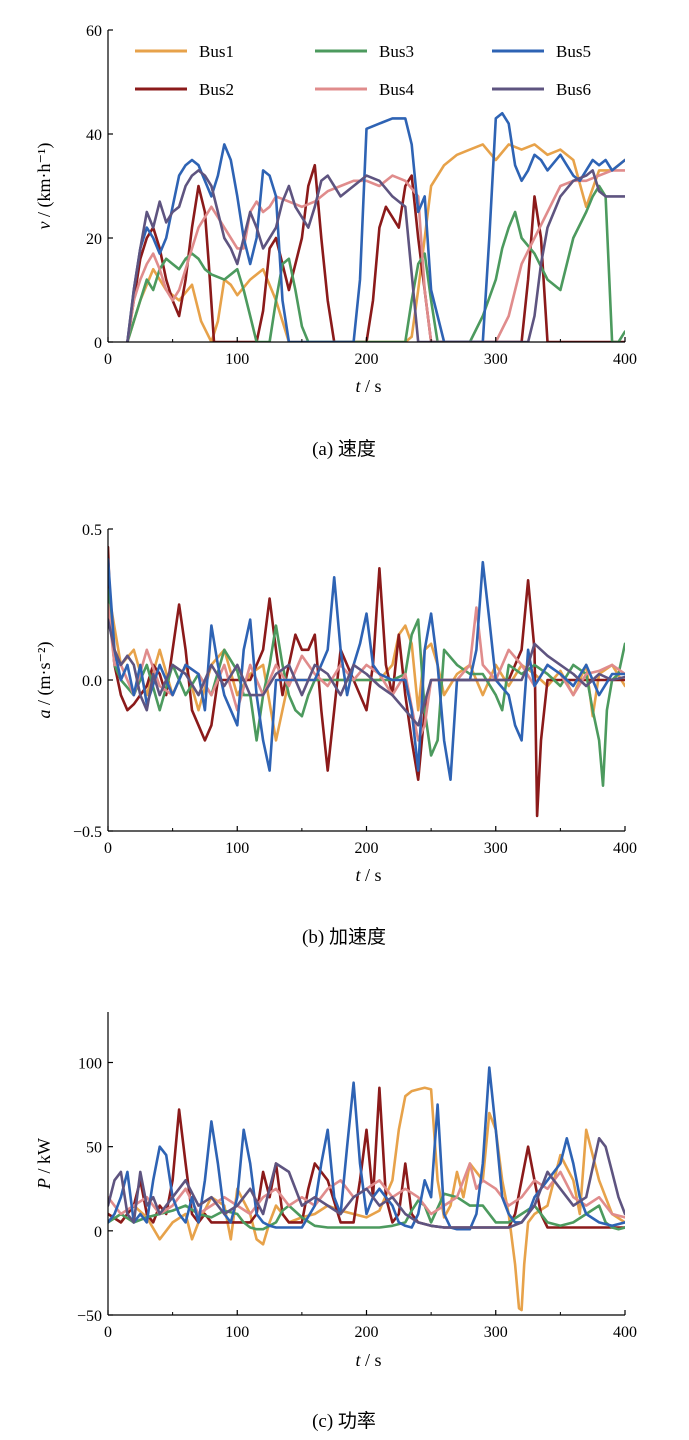 The image size is (689, 1440). I want to click on y-axis-label: v / (km·h⁻¹), so click(44, 186).